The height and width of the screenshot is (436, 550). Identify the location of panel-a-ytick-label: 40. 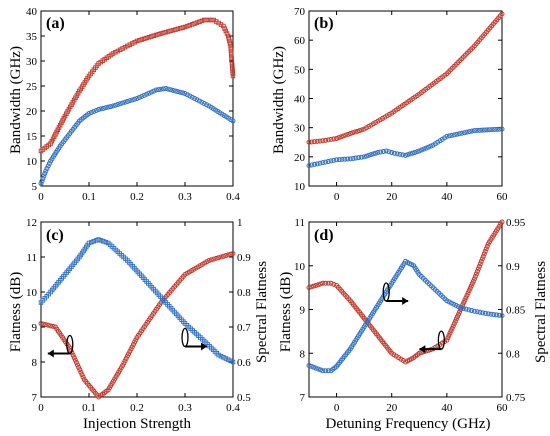
(32, 12).